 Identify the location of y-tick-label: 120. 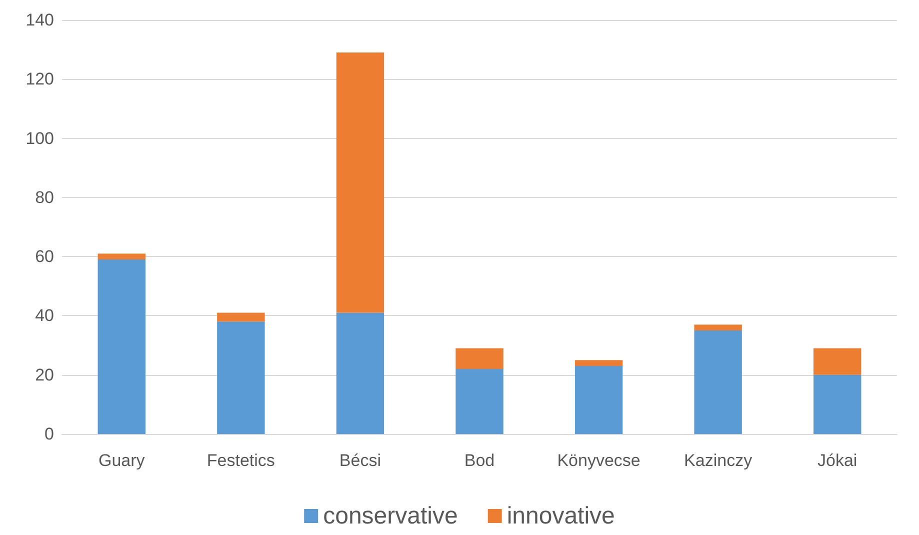
(40, 79).